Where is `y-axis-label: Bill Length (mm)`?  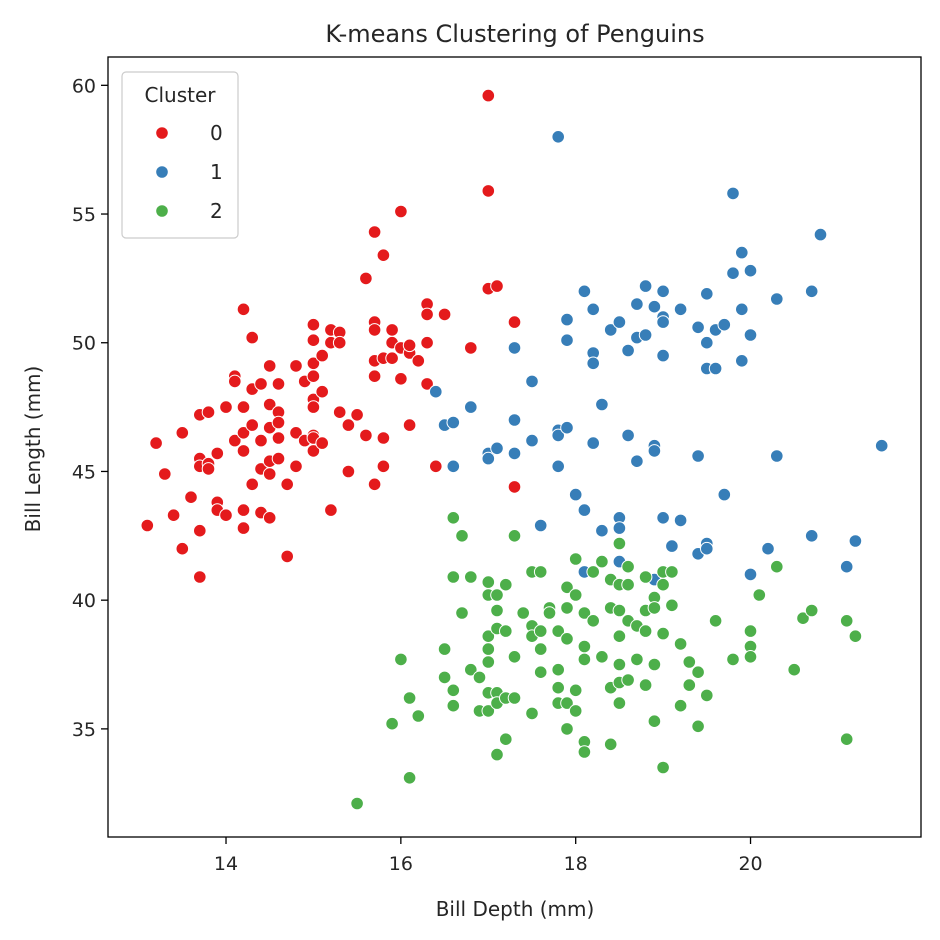 y-axis-label: Bill Length (mm) is located at coordinates (33, 449).